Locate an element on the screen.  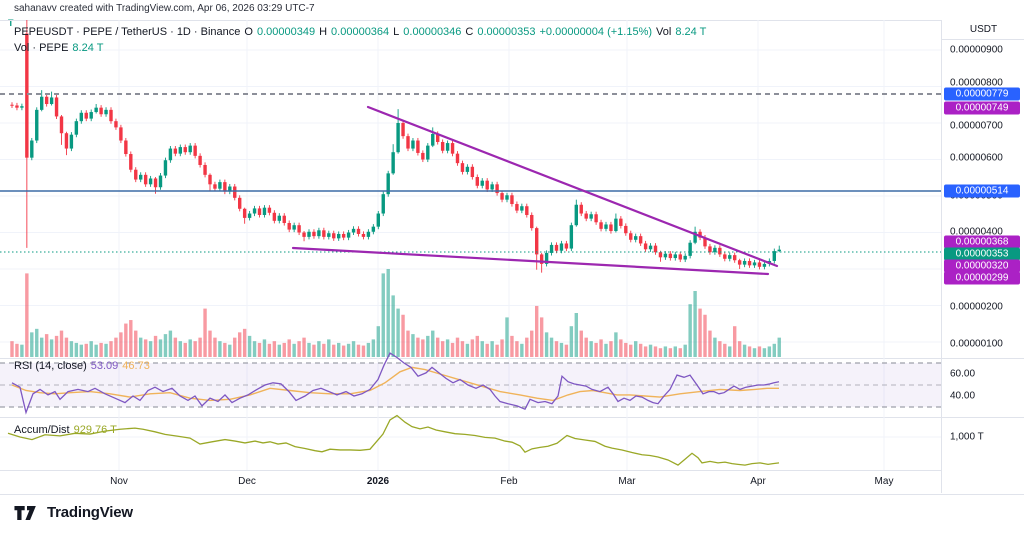
corner-mark: T is located at coordinates (11, 23).